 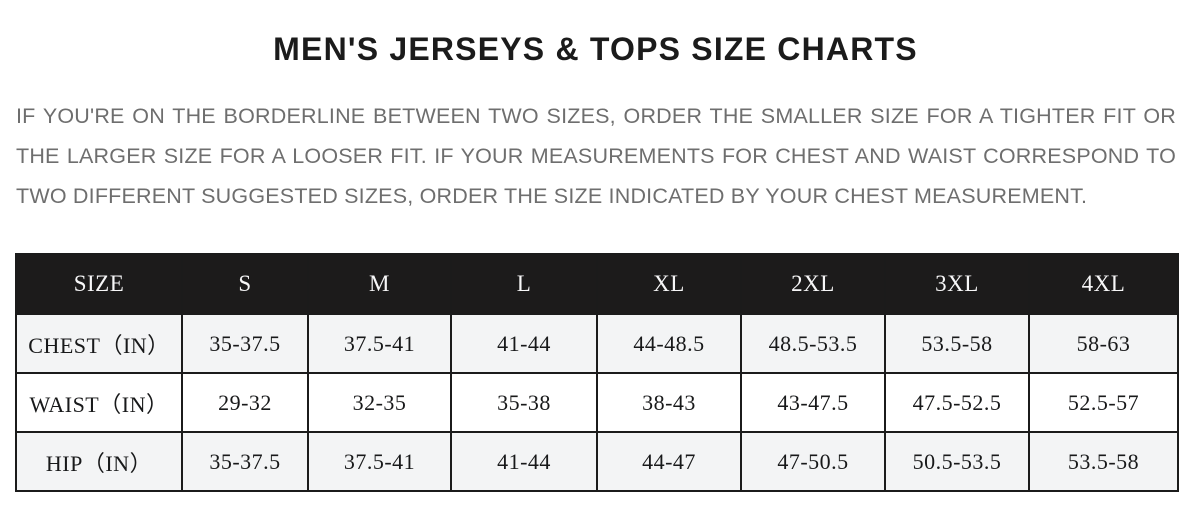 I want to click on column-header-m: M, so click(x=379, y=284).